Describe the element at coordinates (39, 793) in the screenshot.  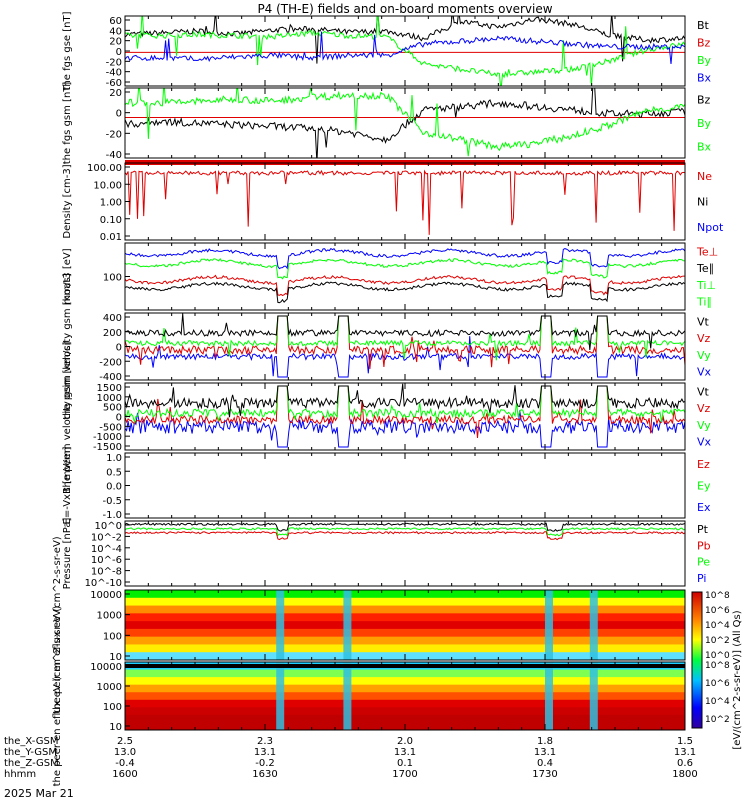
I see `date-label: 2025 Mar 21` at that location.